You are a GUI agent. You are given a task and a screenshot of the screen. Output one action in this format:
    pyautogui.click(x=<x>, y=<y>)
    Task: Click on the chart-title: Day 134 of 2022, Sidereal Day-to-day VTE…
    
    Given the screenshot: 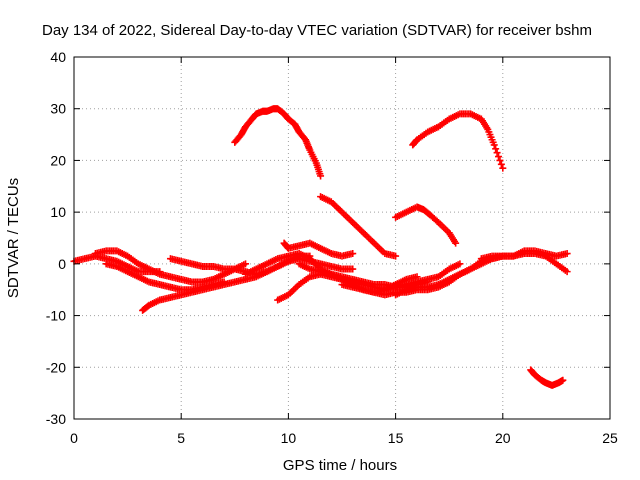 What is the action you would take?
    pyautogui.click(x=317, y=30)
    